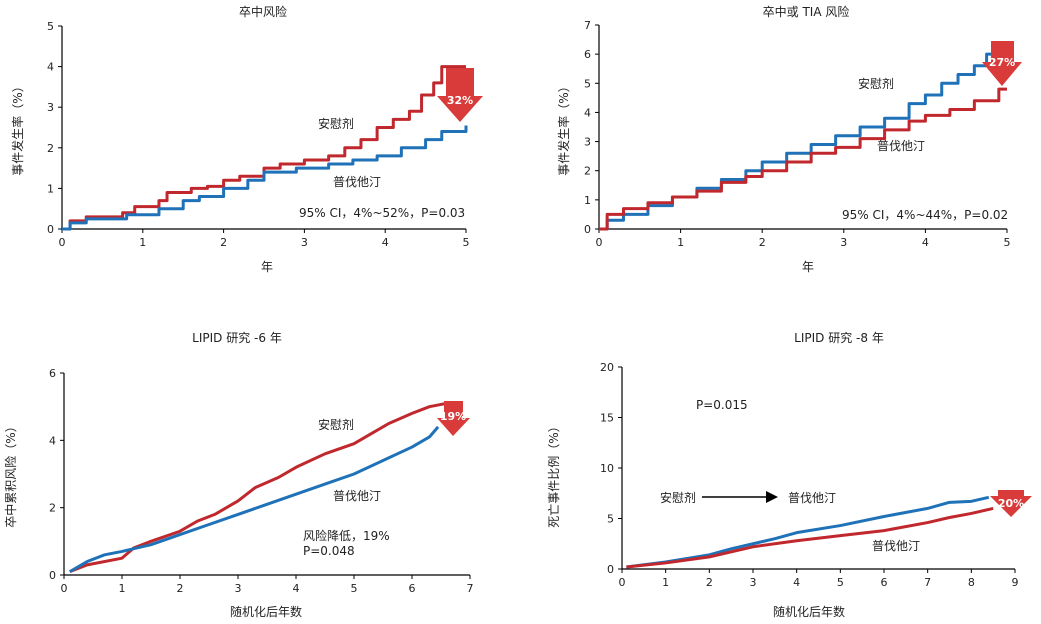 This screenshot has height=624, width=1041. What do you see at coordinates (678, 497) in the screenshot?
I see `switch-from-label: 安慰剂` at bounding box center [678, 497].